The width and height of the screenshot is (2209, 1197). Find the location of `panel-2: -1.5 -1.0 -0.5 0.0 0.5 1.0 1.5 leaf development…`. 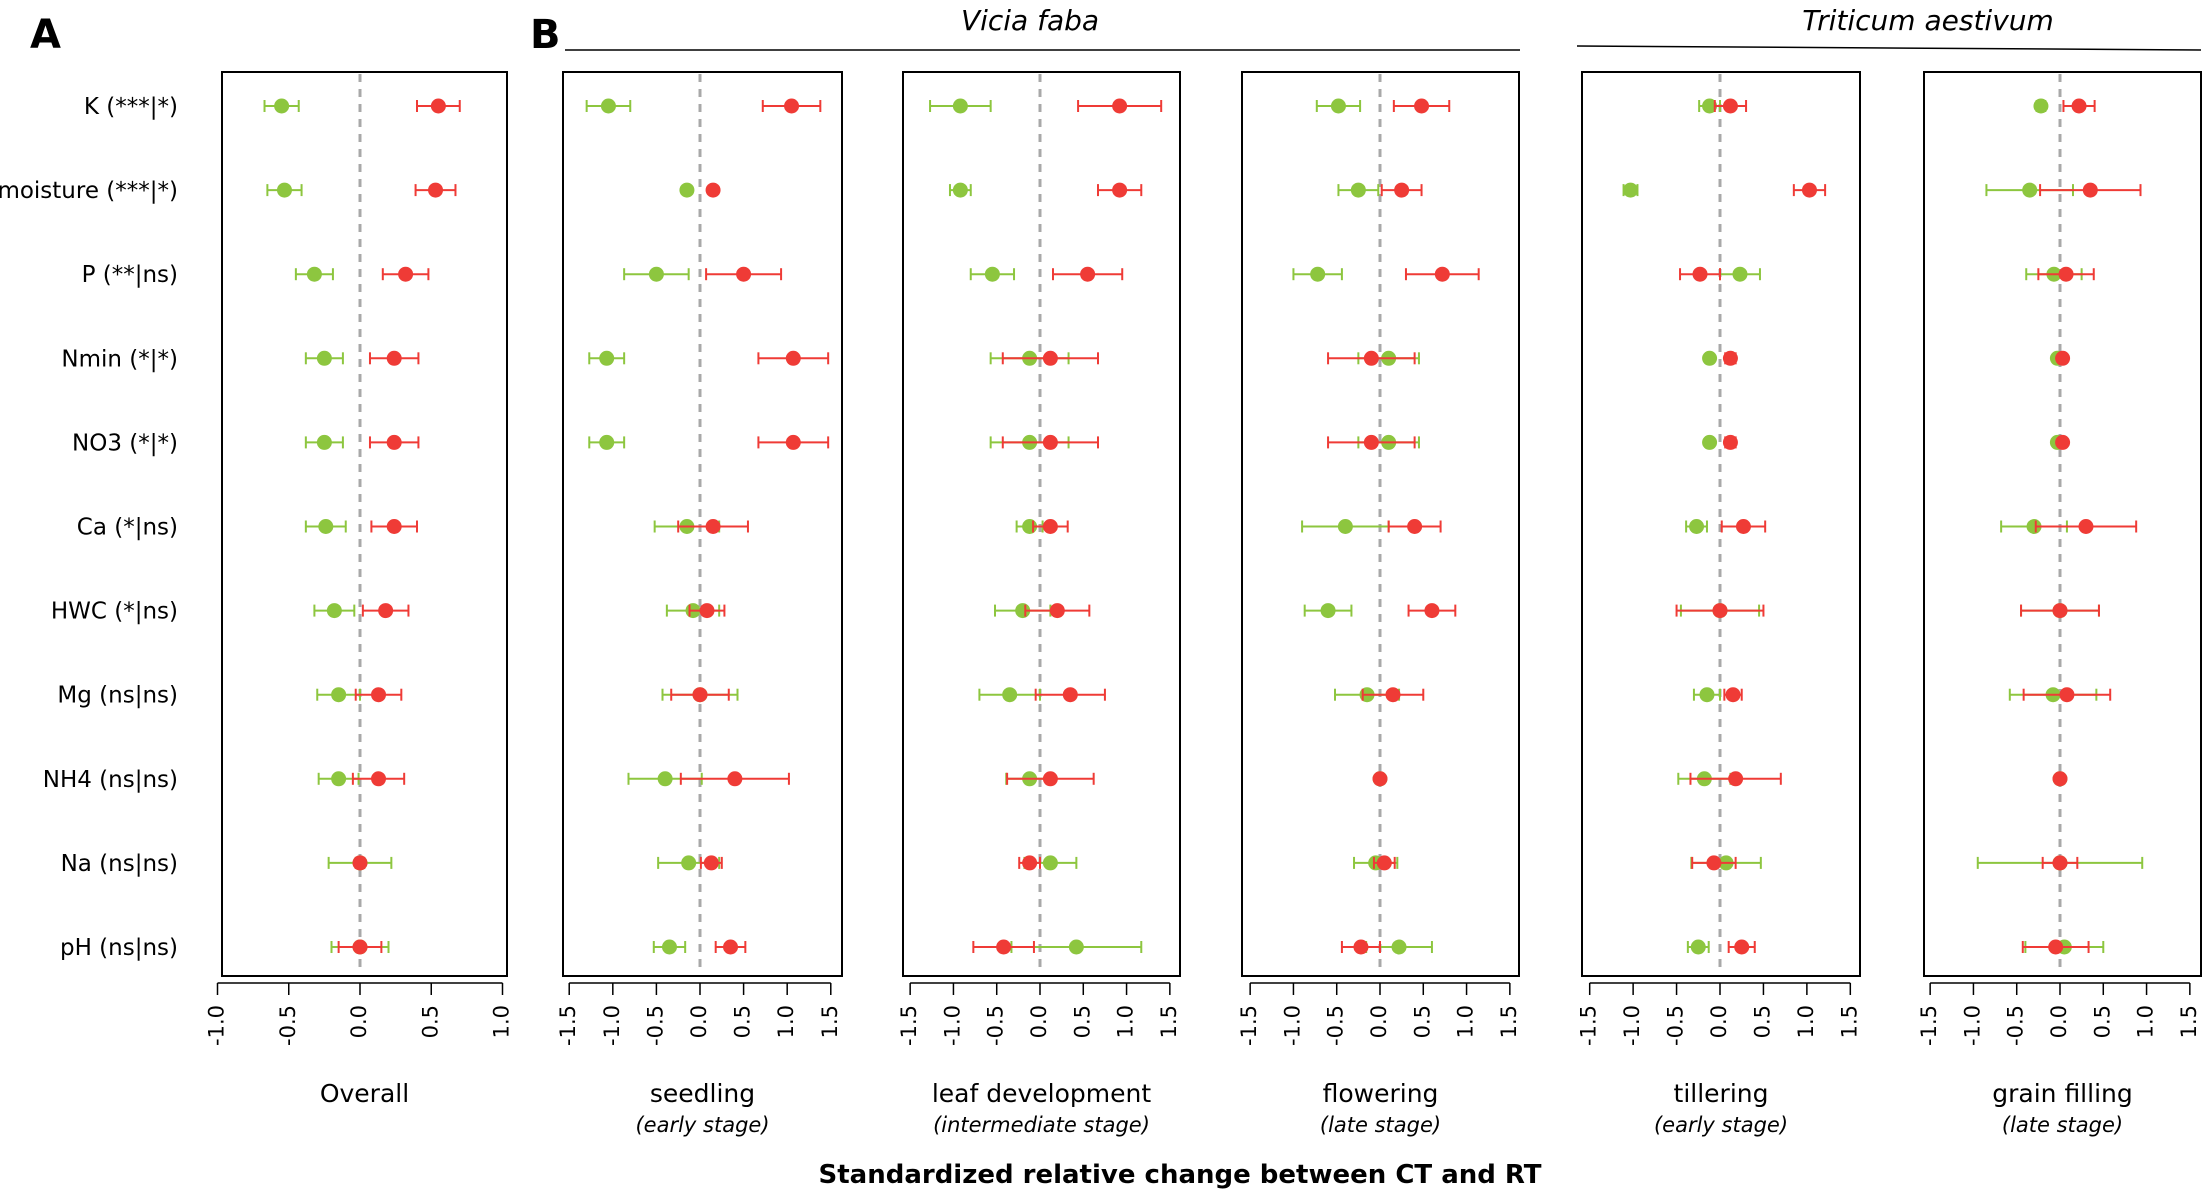

panel-2: -1.5 -1.0 -0.5 0.0 0.5 1.0 1.5 leaf development… is located at coordinates (1039, 604).